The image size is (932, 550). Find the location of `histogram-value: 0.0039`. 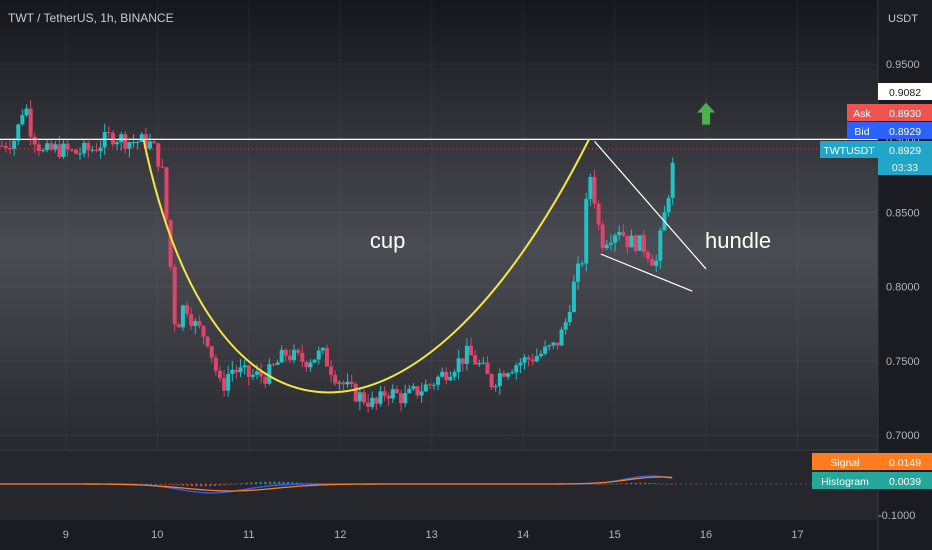

histogram-value: 0.0039 is located at coordinates (905, 482).